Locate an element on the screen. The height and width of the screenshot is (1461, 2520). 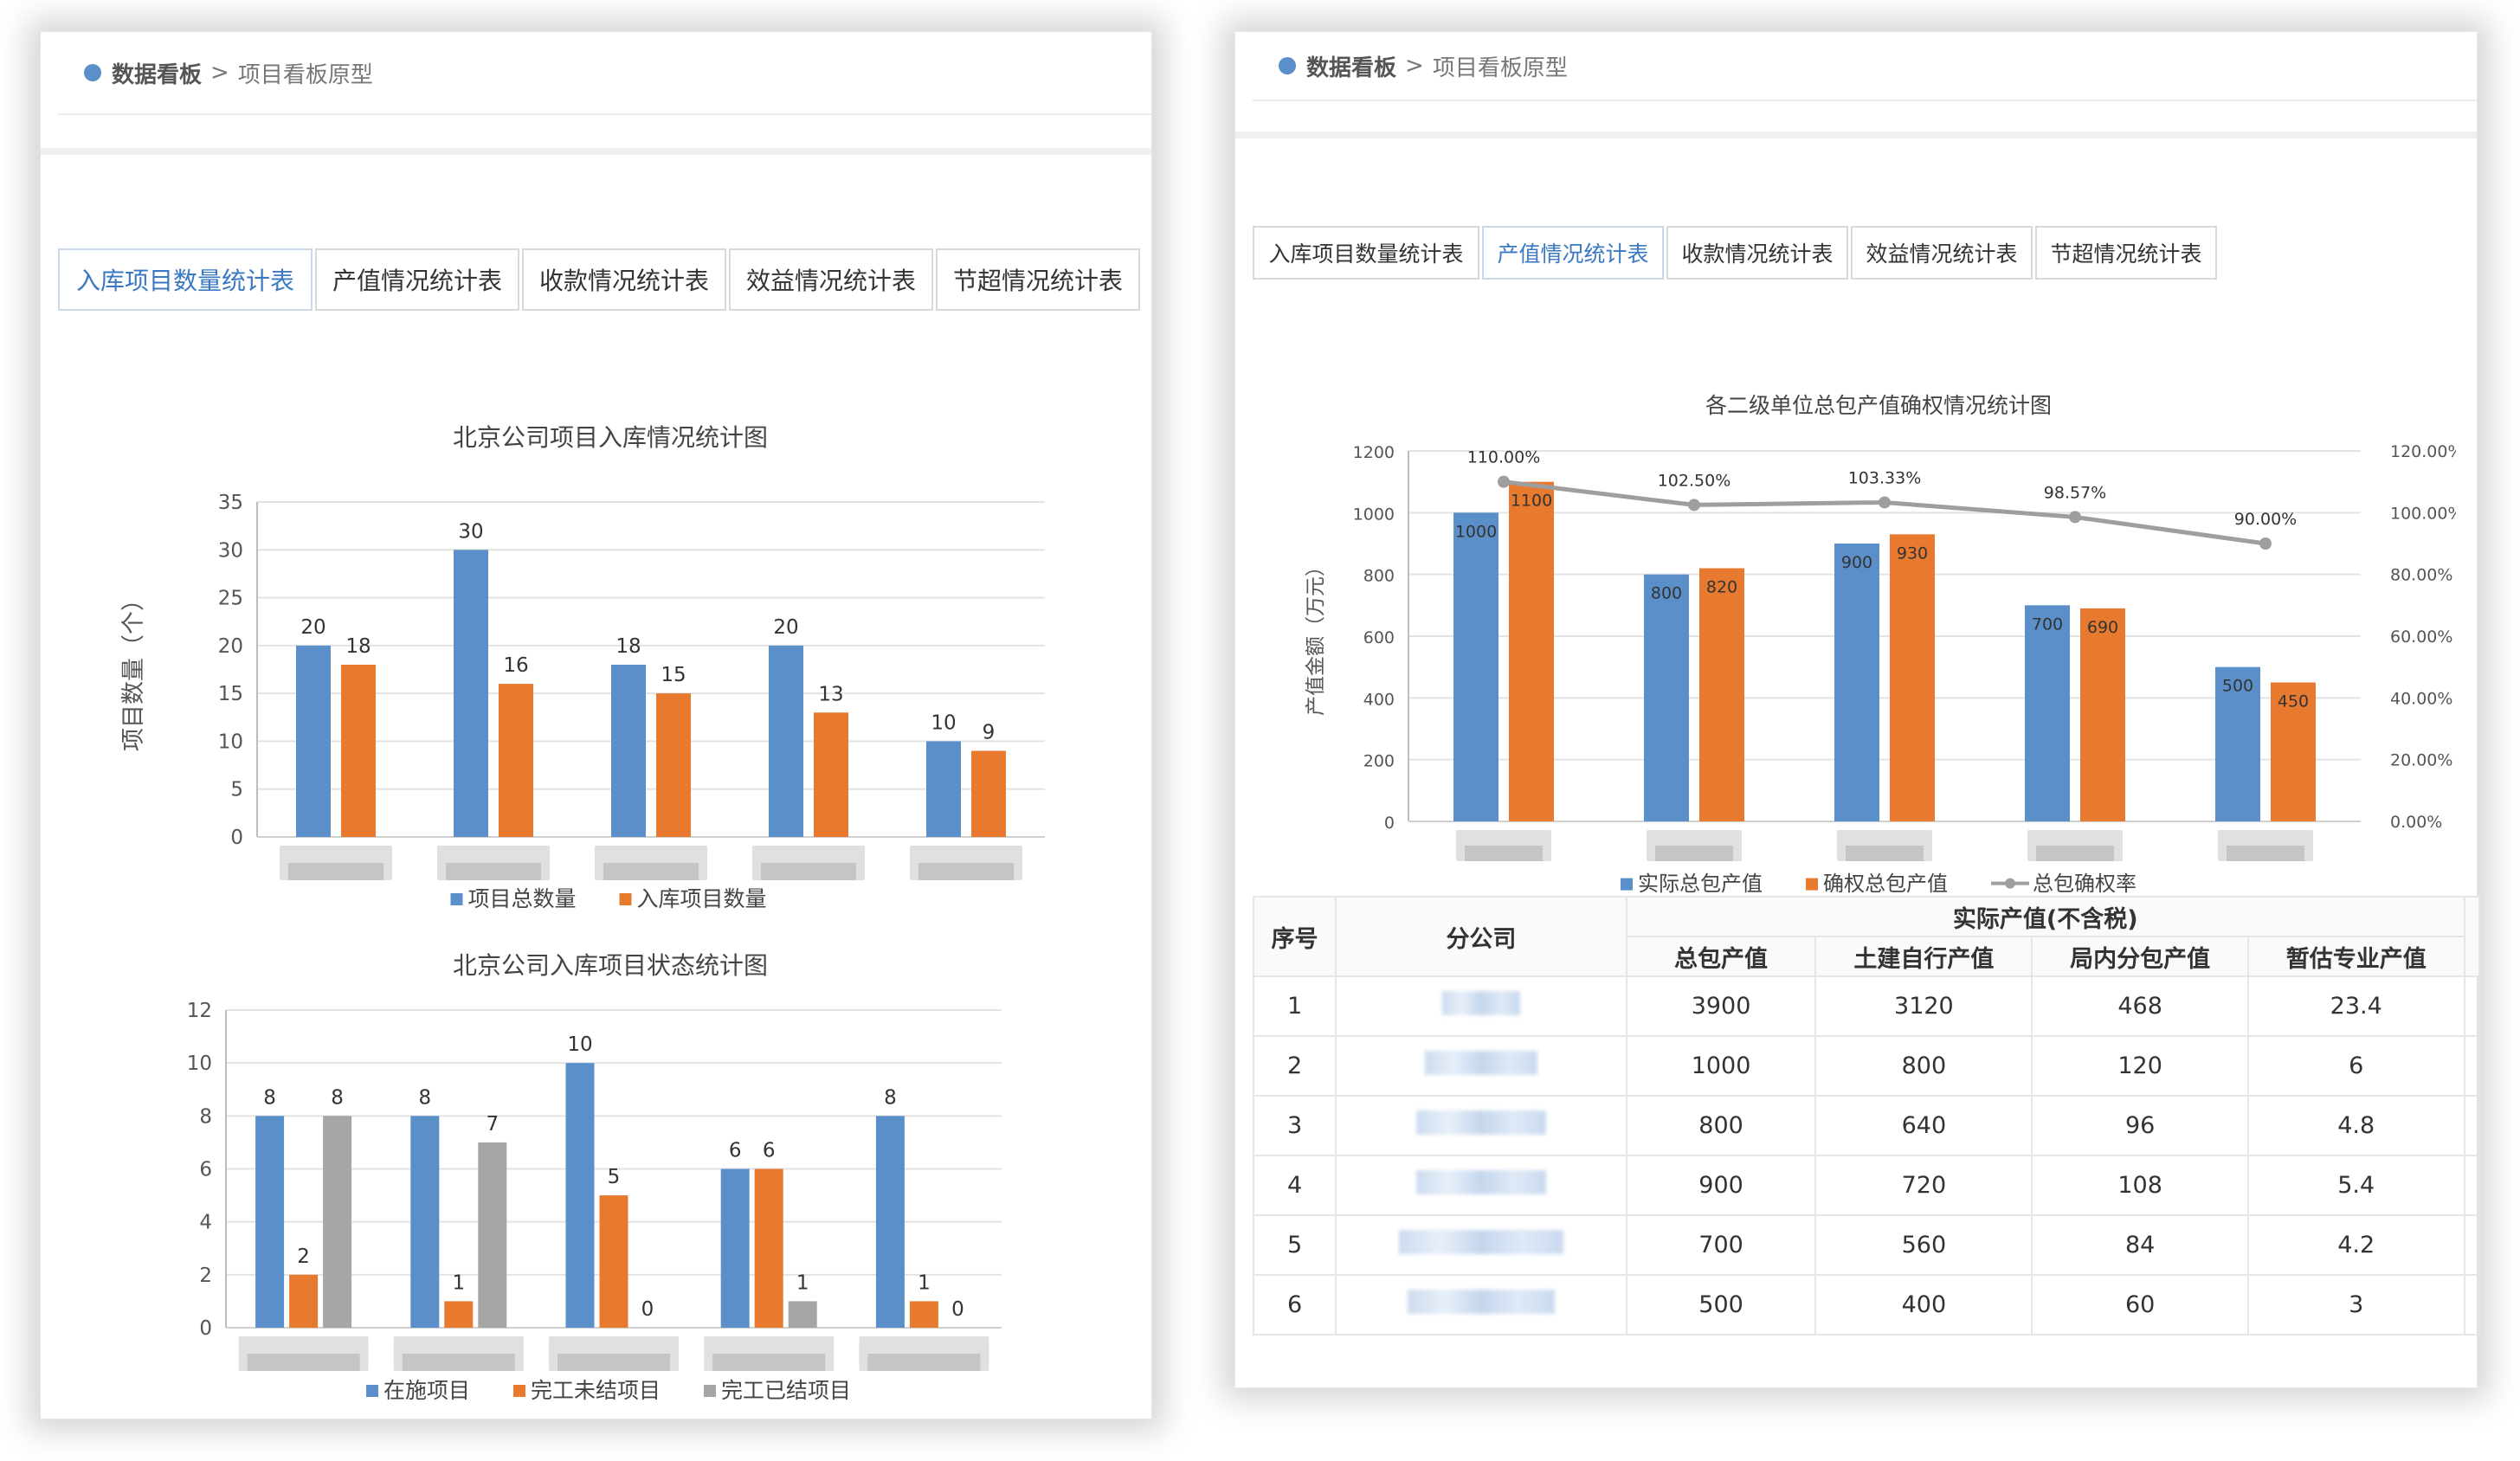
data-label: 2 is located at coordinates (303, 1257).